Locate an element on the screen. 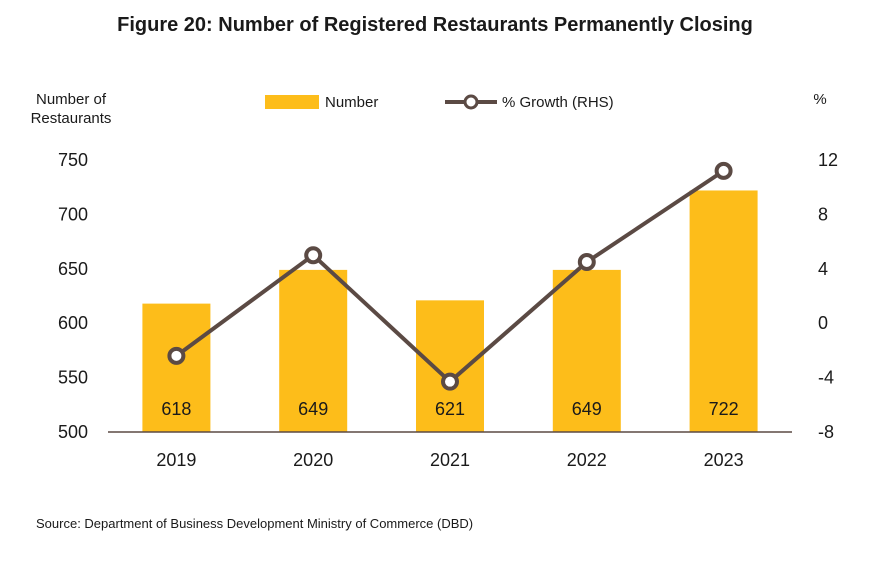 The width and height of the screenshot is (870, 570). bar-data-label: 618 is located at coordinates (176, 409).